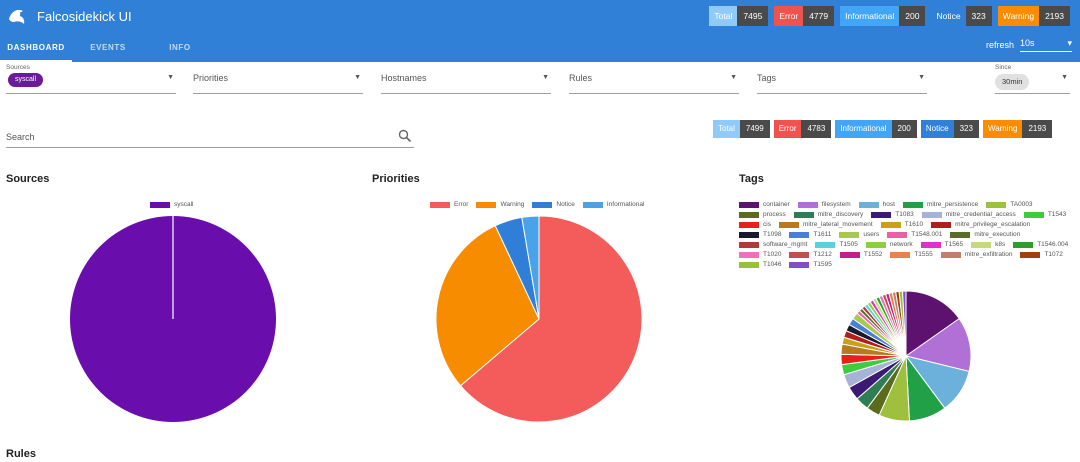 The height and width of the screenshot is (462, 1080). What do you see at coordinates (760, 254) in the screenshot?
I see `legend-item: T1020` at bounding box center [760, 254].